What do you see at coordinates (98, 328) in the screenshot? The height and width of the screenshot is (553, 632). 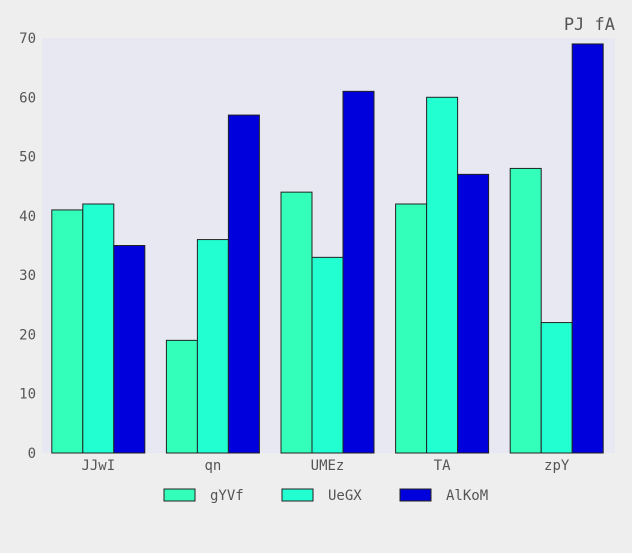 I see `bar-UeGX-JJwI` at bounding box center [98, 328].